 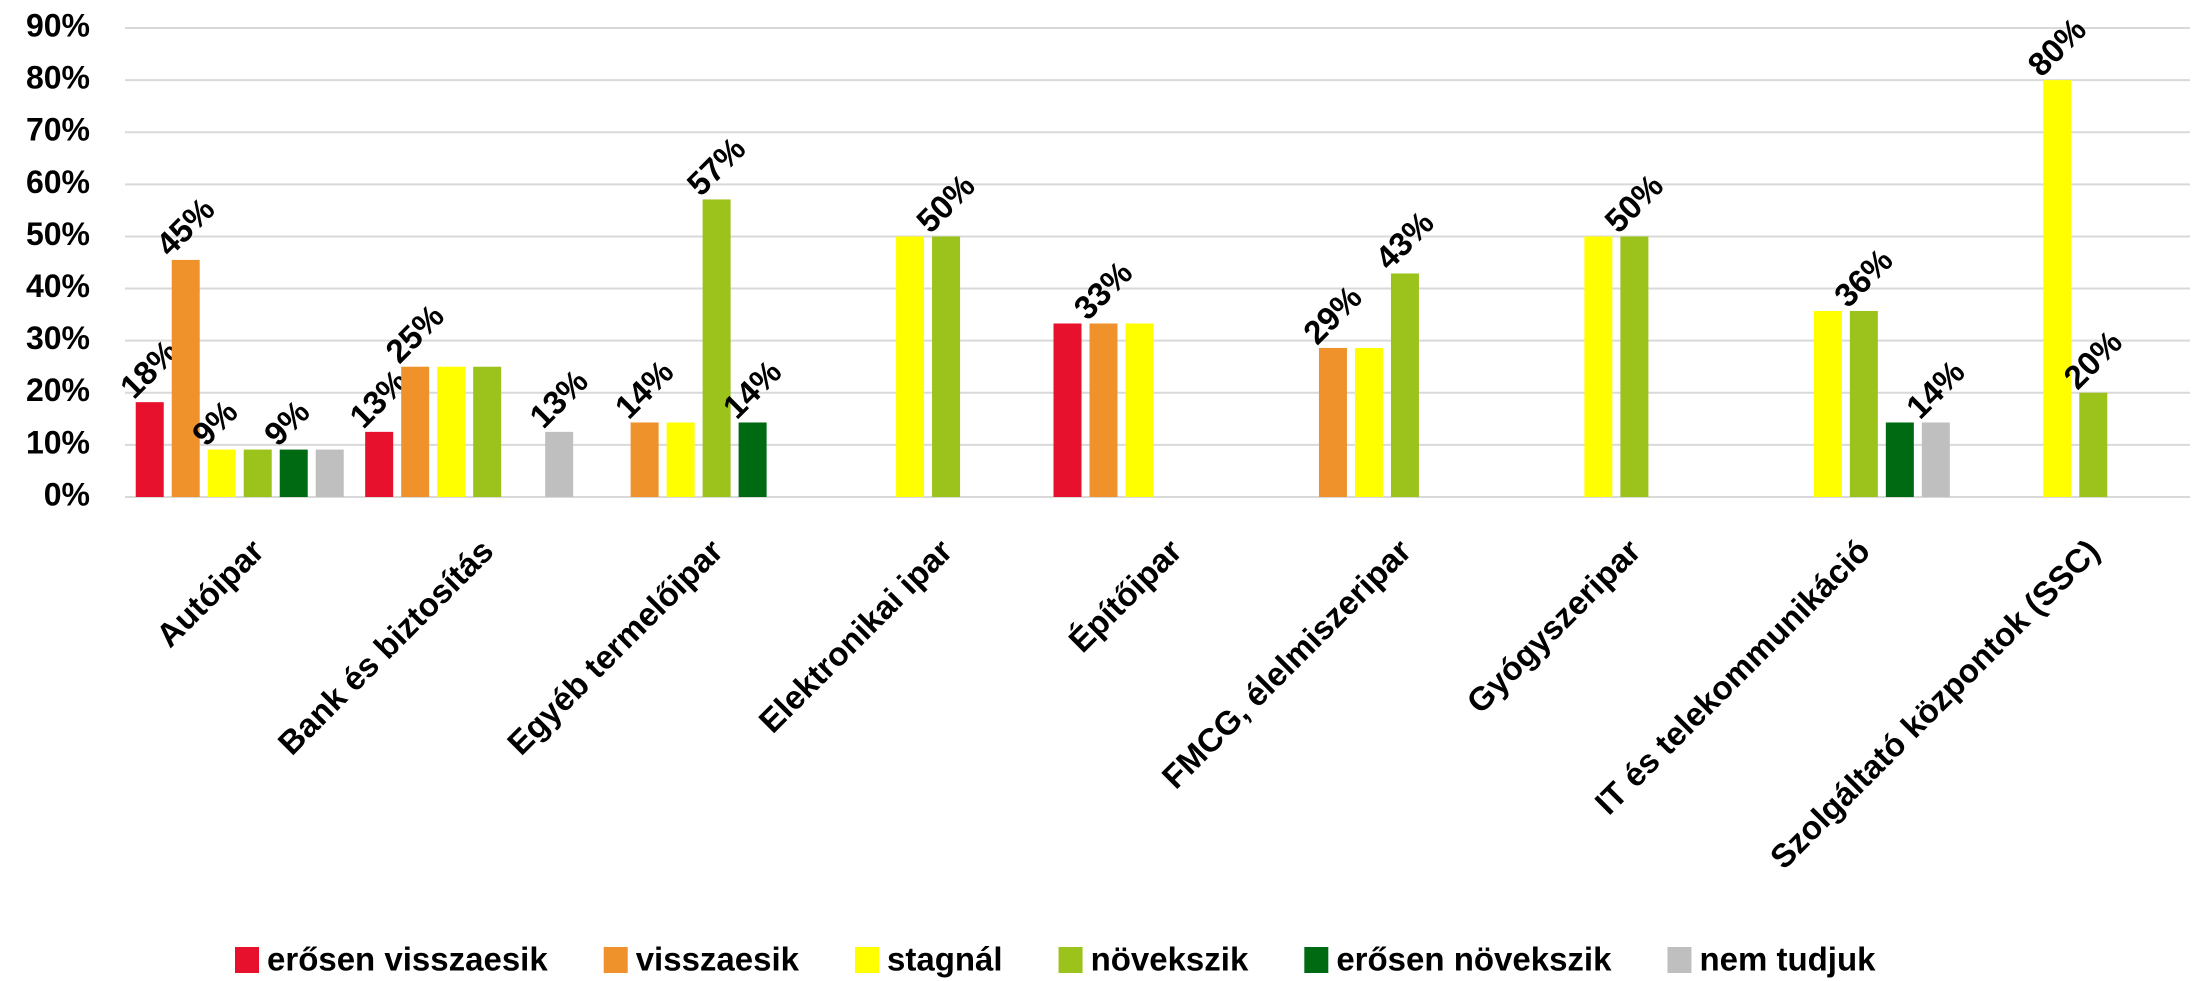 What do you see at coordinates (558, 398) in the screenshot?
I see `data-label: 13%` at bounding box center [558, 398].